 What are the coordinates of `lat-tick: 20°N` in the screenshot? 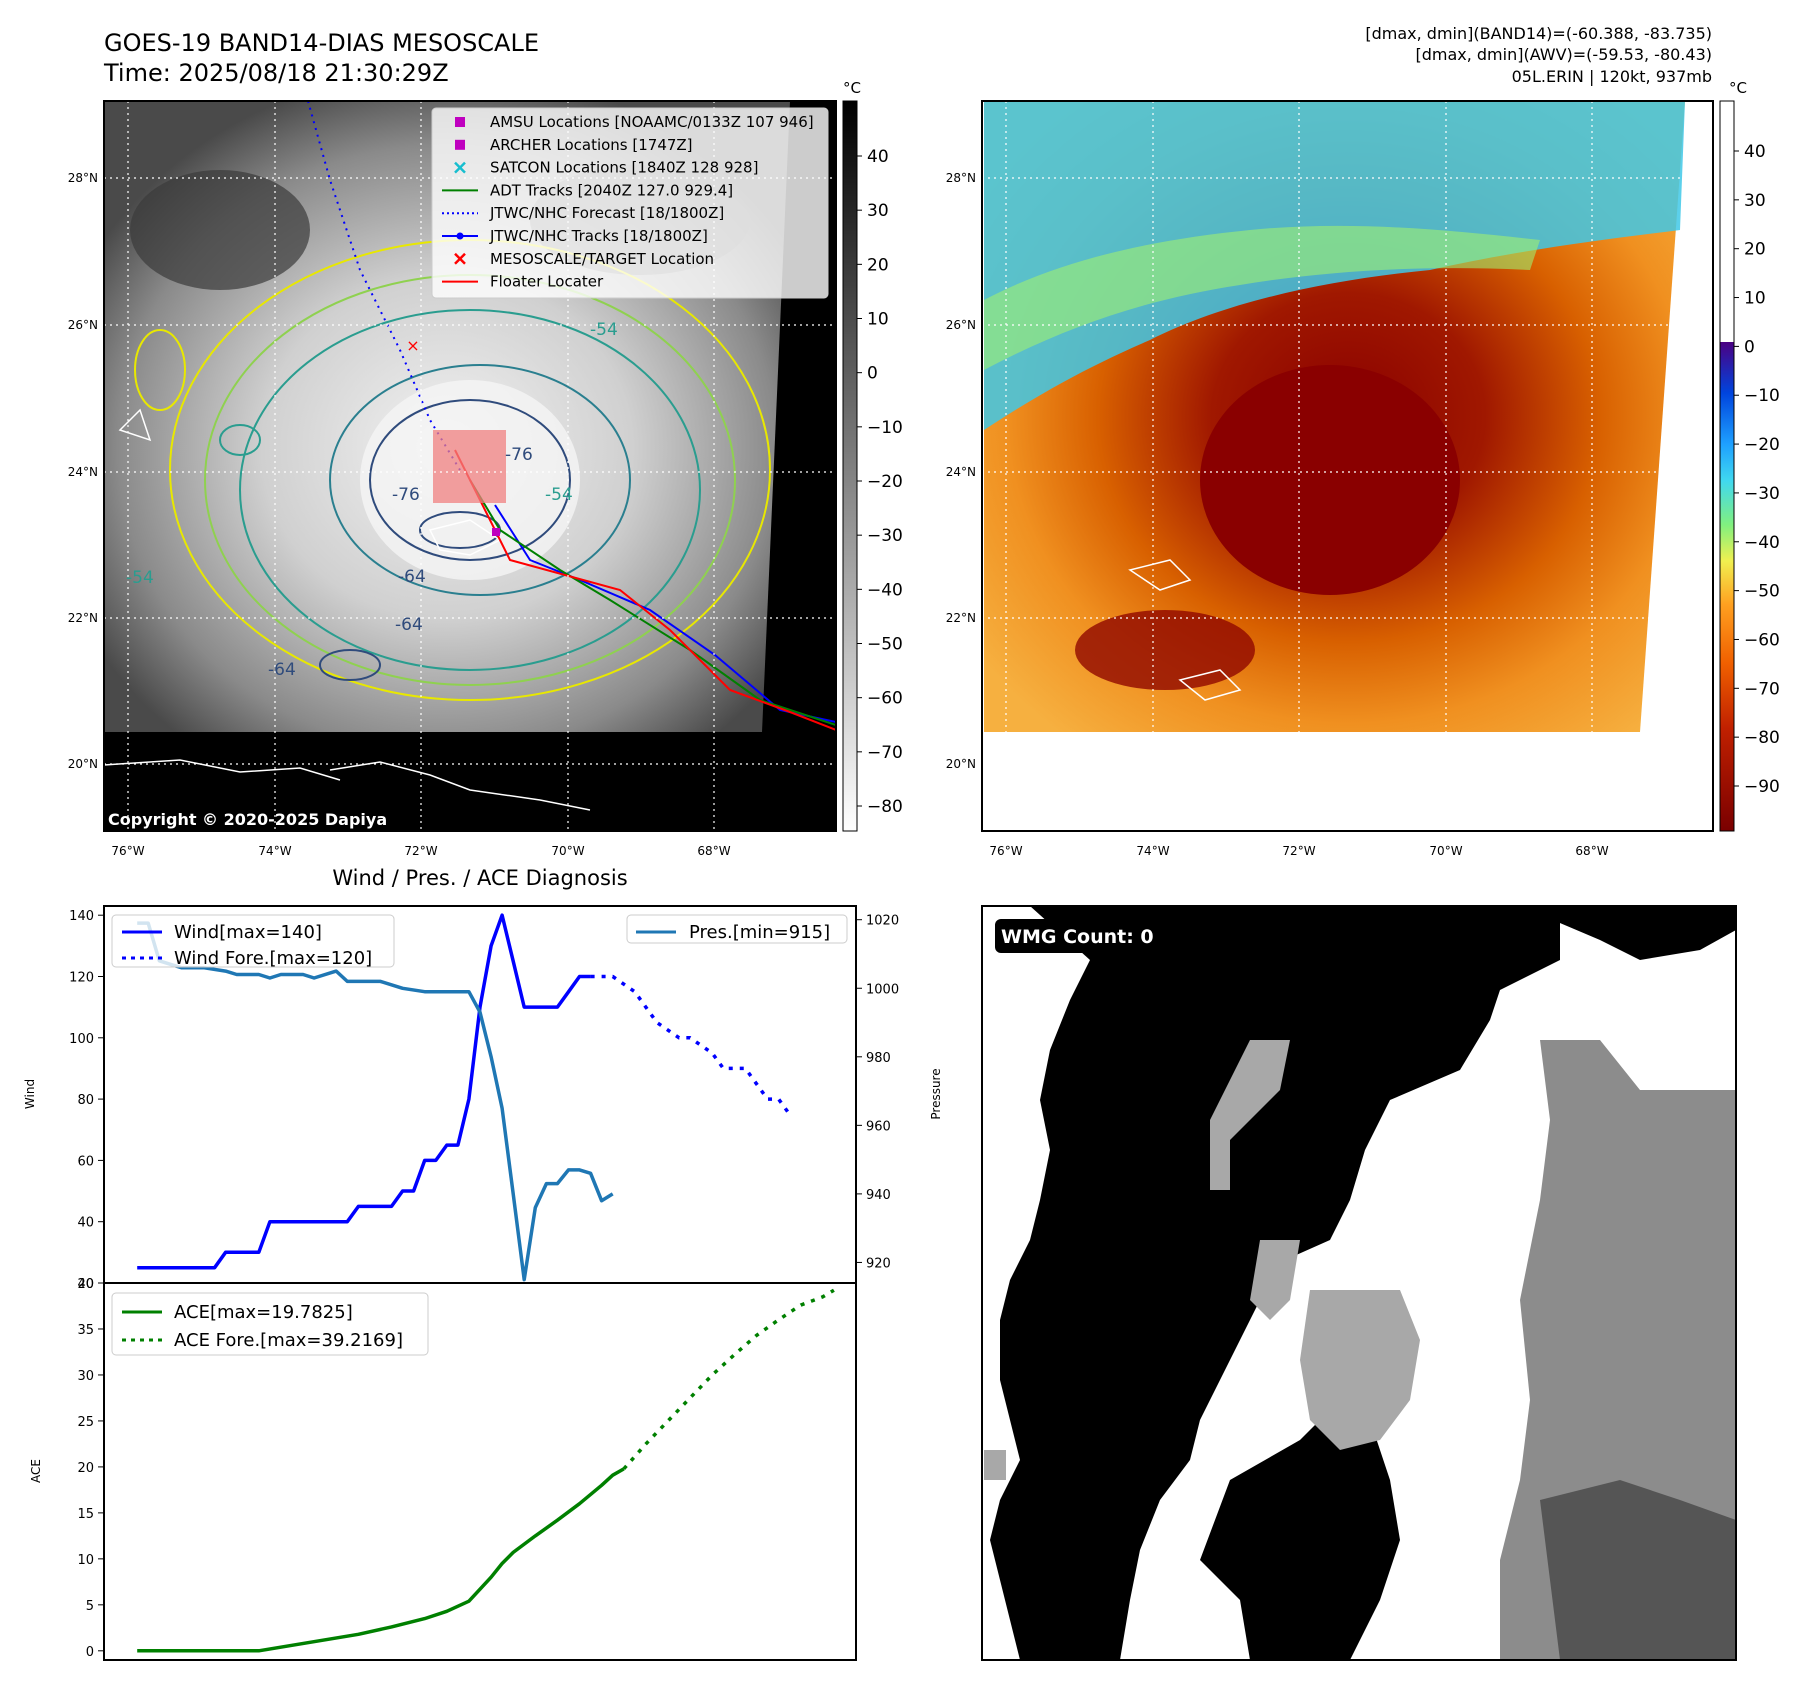 It's located at (83, 764).